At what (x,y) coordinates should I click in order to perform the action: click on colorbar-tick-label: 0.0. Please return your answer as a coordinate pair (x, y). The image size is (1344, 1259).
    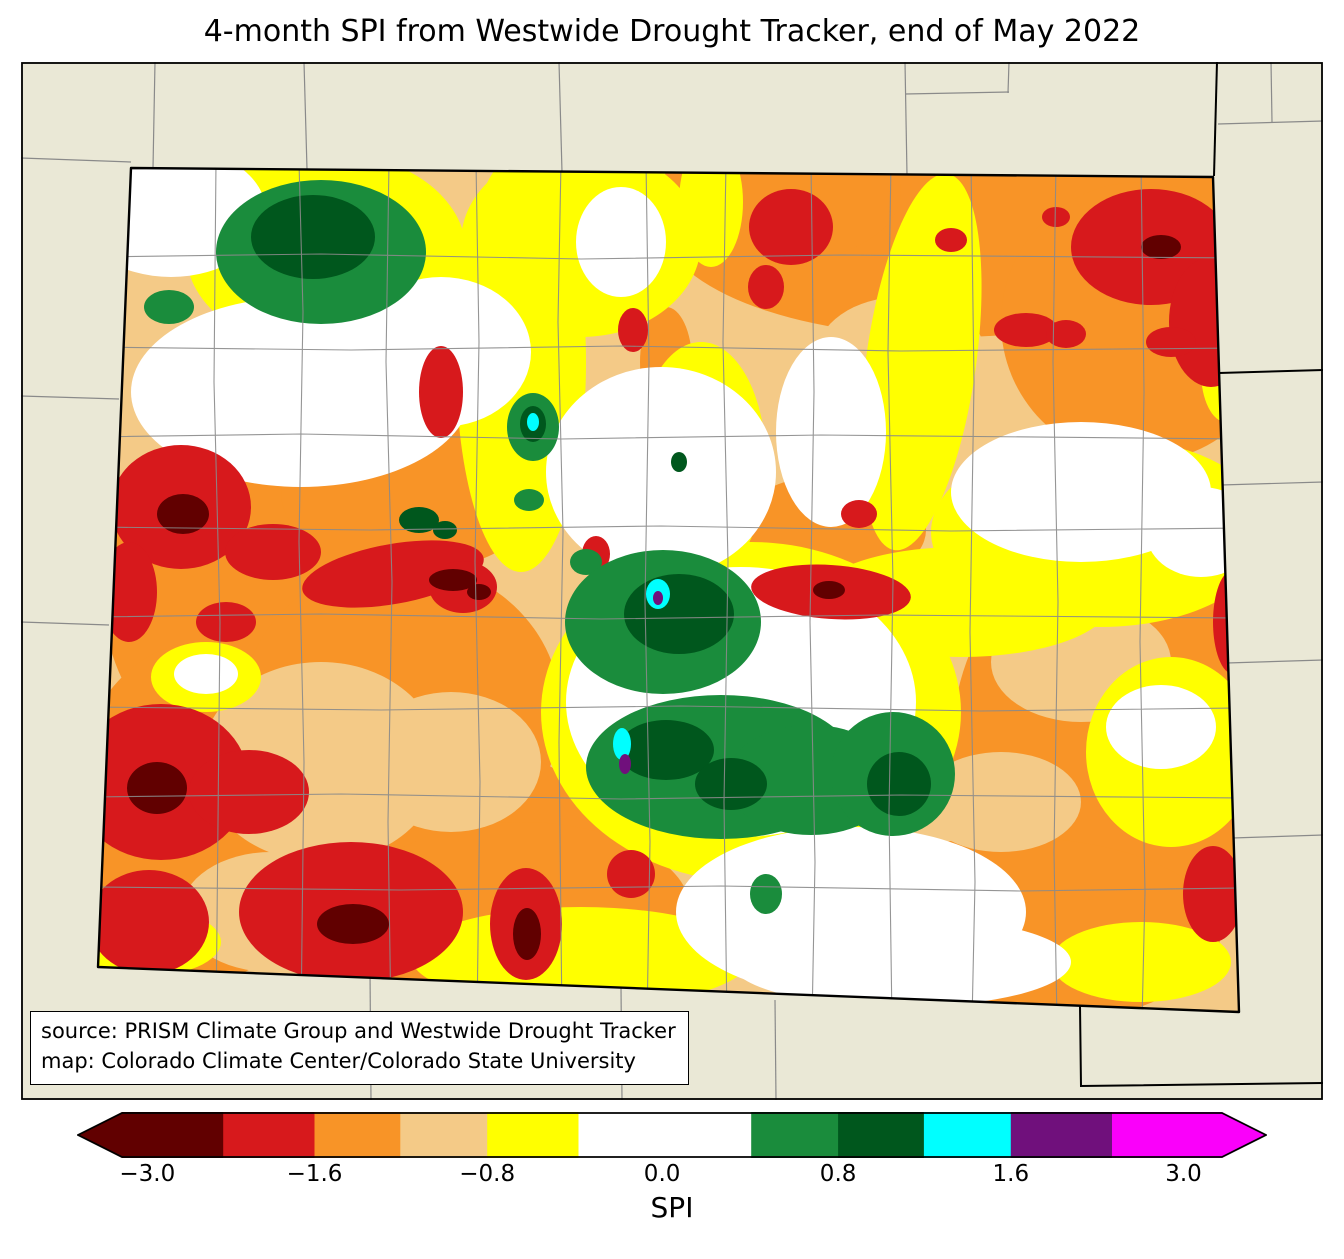
    Looking at the image, I should click on (662, 1174).